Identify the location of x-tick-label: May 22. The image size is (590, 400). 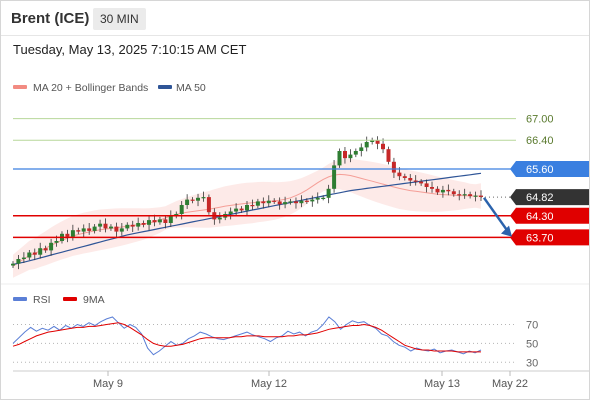
(510, 384).